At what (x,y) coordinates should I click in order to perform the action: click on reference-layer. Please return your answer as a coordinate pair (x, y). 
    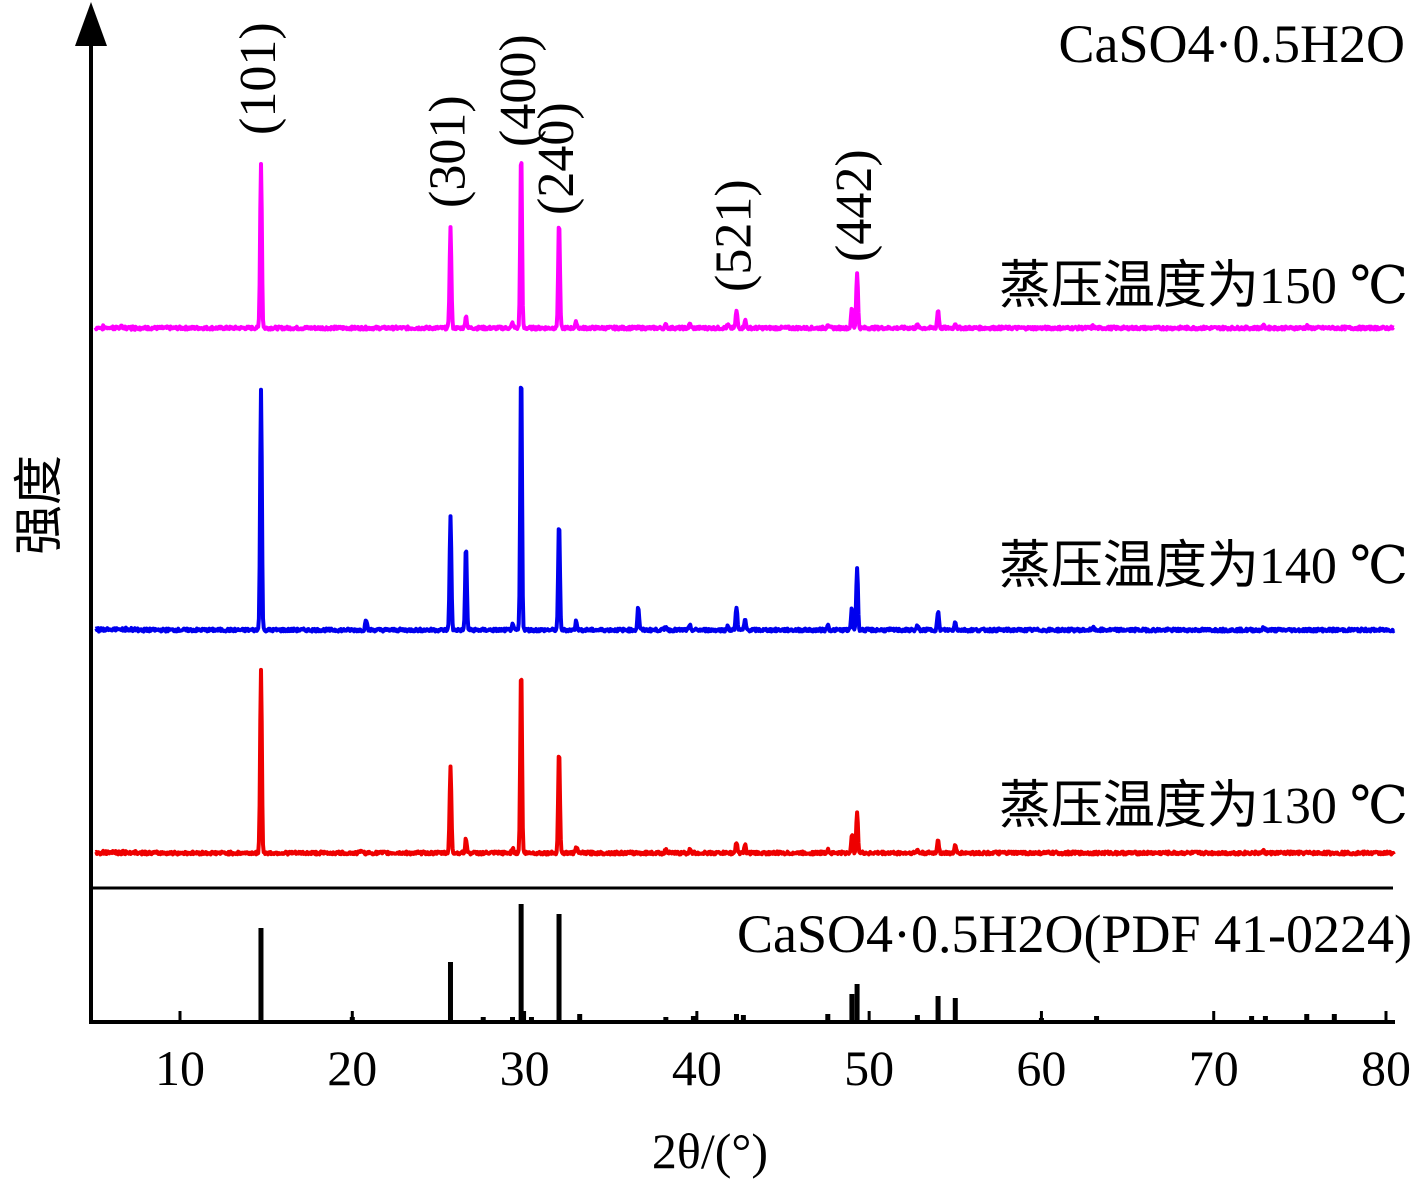
    Looking at the image, I should click on (797, 963).